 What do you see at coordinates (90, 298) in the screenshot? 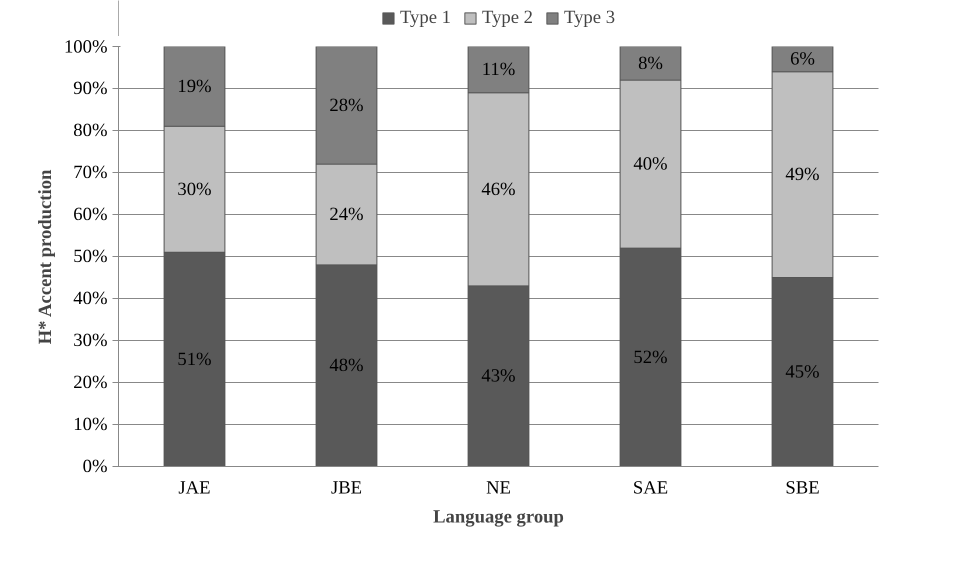
I see `y-tick-label: 40%` at bounding box center [90, 298].